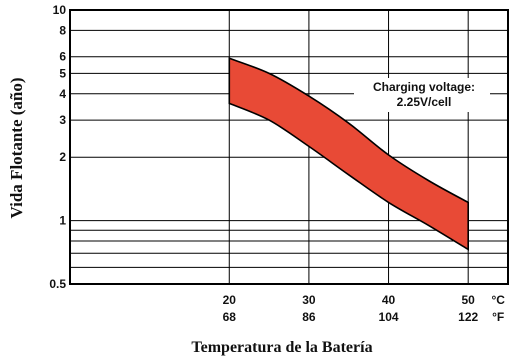 The image size is (512, 360). I want to click on y-tick-labels: 0.5 1 2 3 4 5 6 8 10, so click(57, 147).